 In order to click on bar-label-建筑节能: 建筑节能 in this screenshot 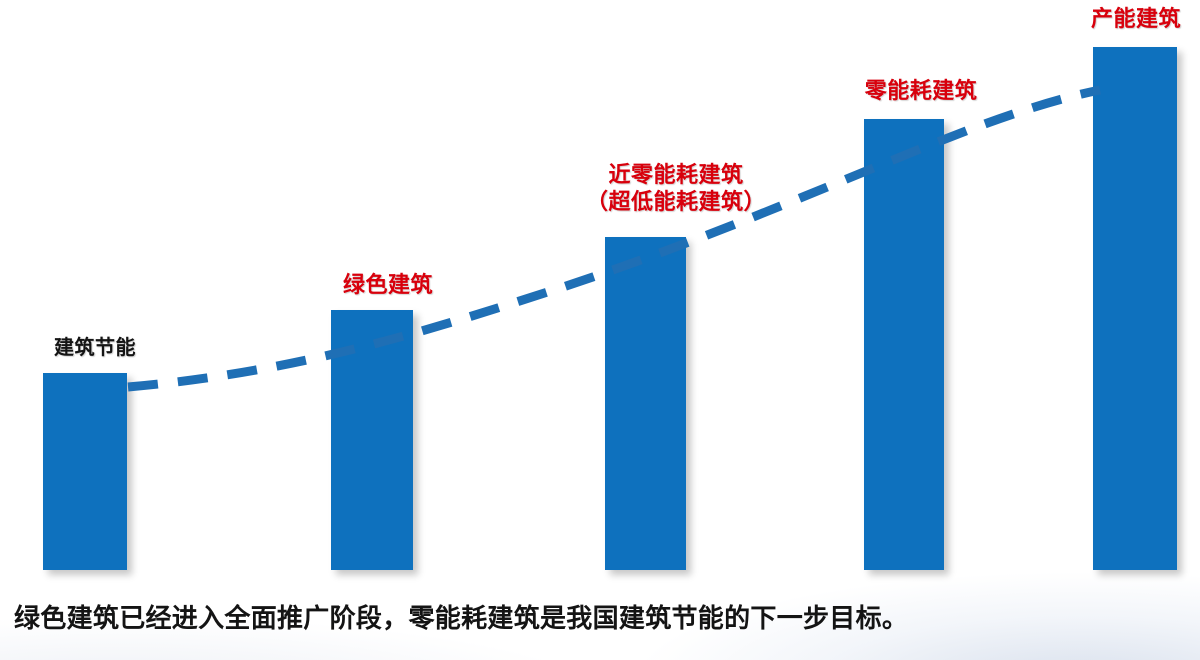, I will do `click(95, 348)`.